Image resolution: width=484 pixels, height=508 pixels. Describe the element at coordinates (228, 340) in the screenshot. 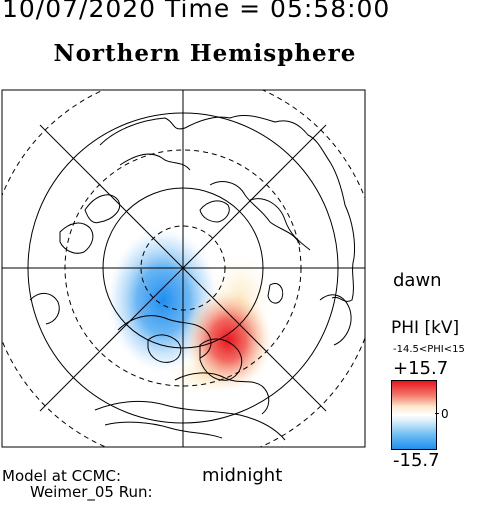

I see `positive-potential-cell` at that location.